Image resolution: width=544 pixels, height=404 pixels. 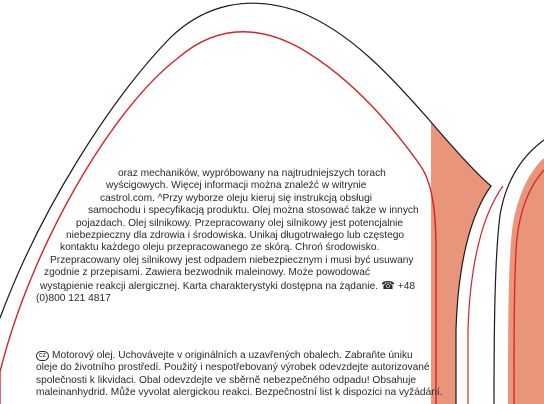 I want to click on phone-prefix: +48, so click(x=406, y=286).